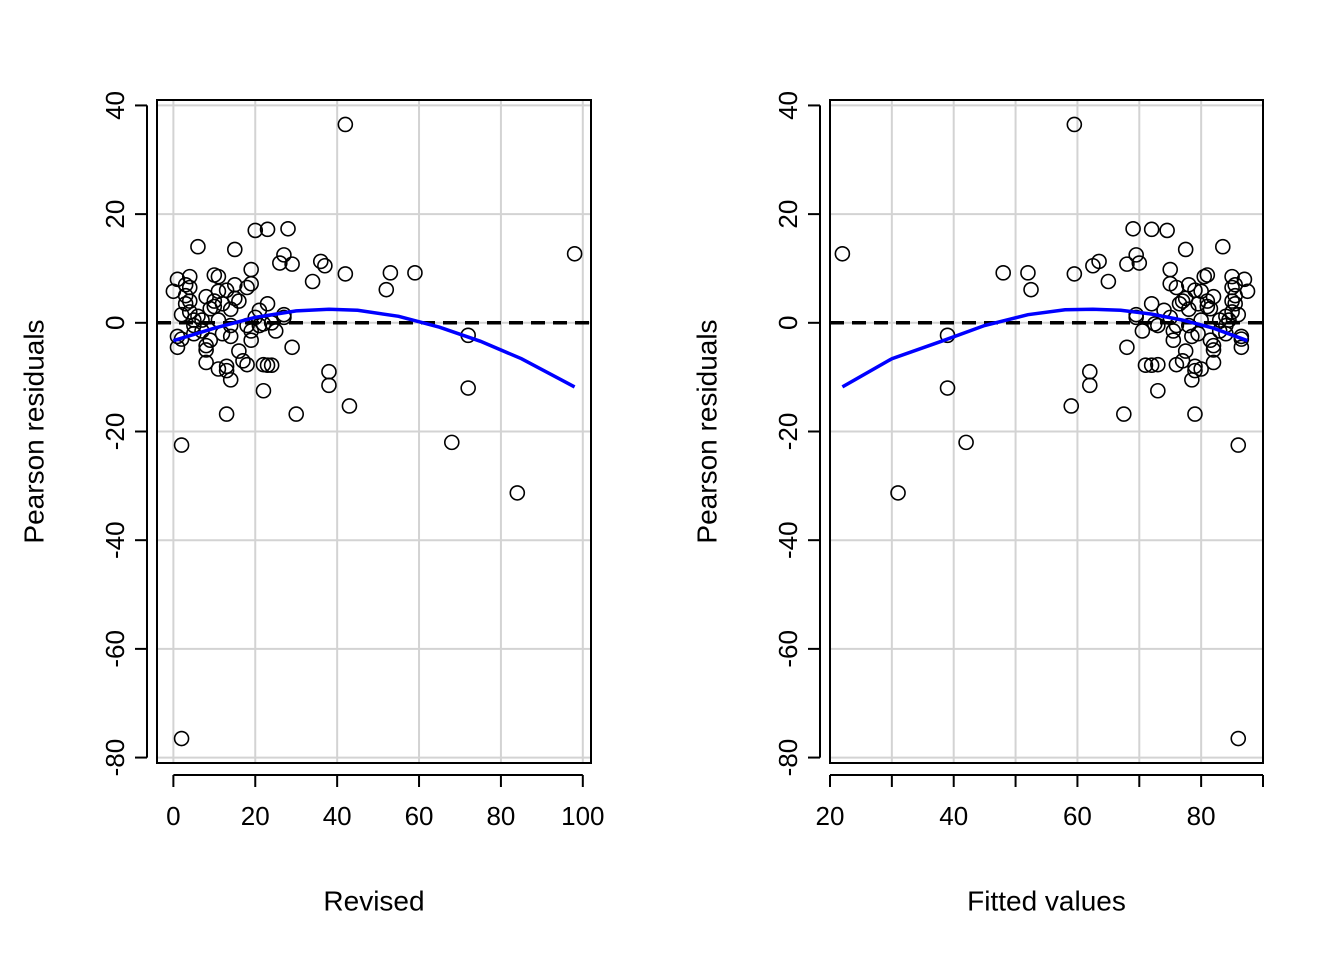 The image size is (1344, 960). What do you see at coordinates (115, 323) in the screenshot?
I see `y-tick-label: 0` at bounding box center [115, 323].